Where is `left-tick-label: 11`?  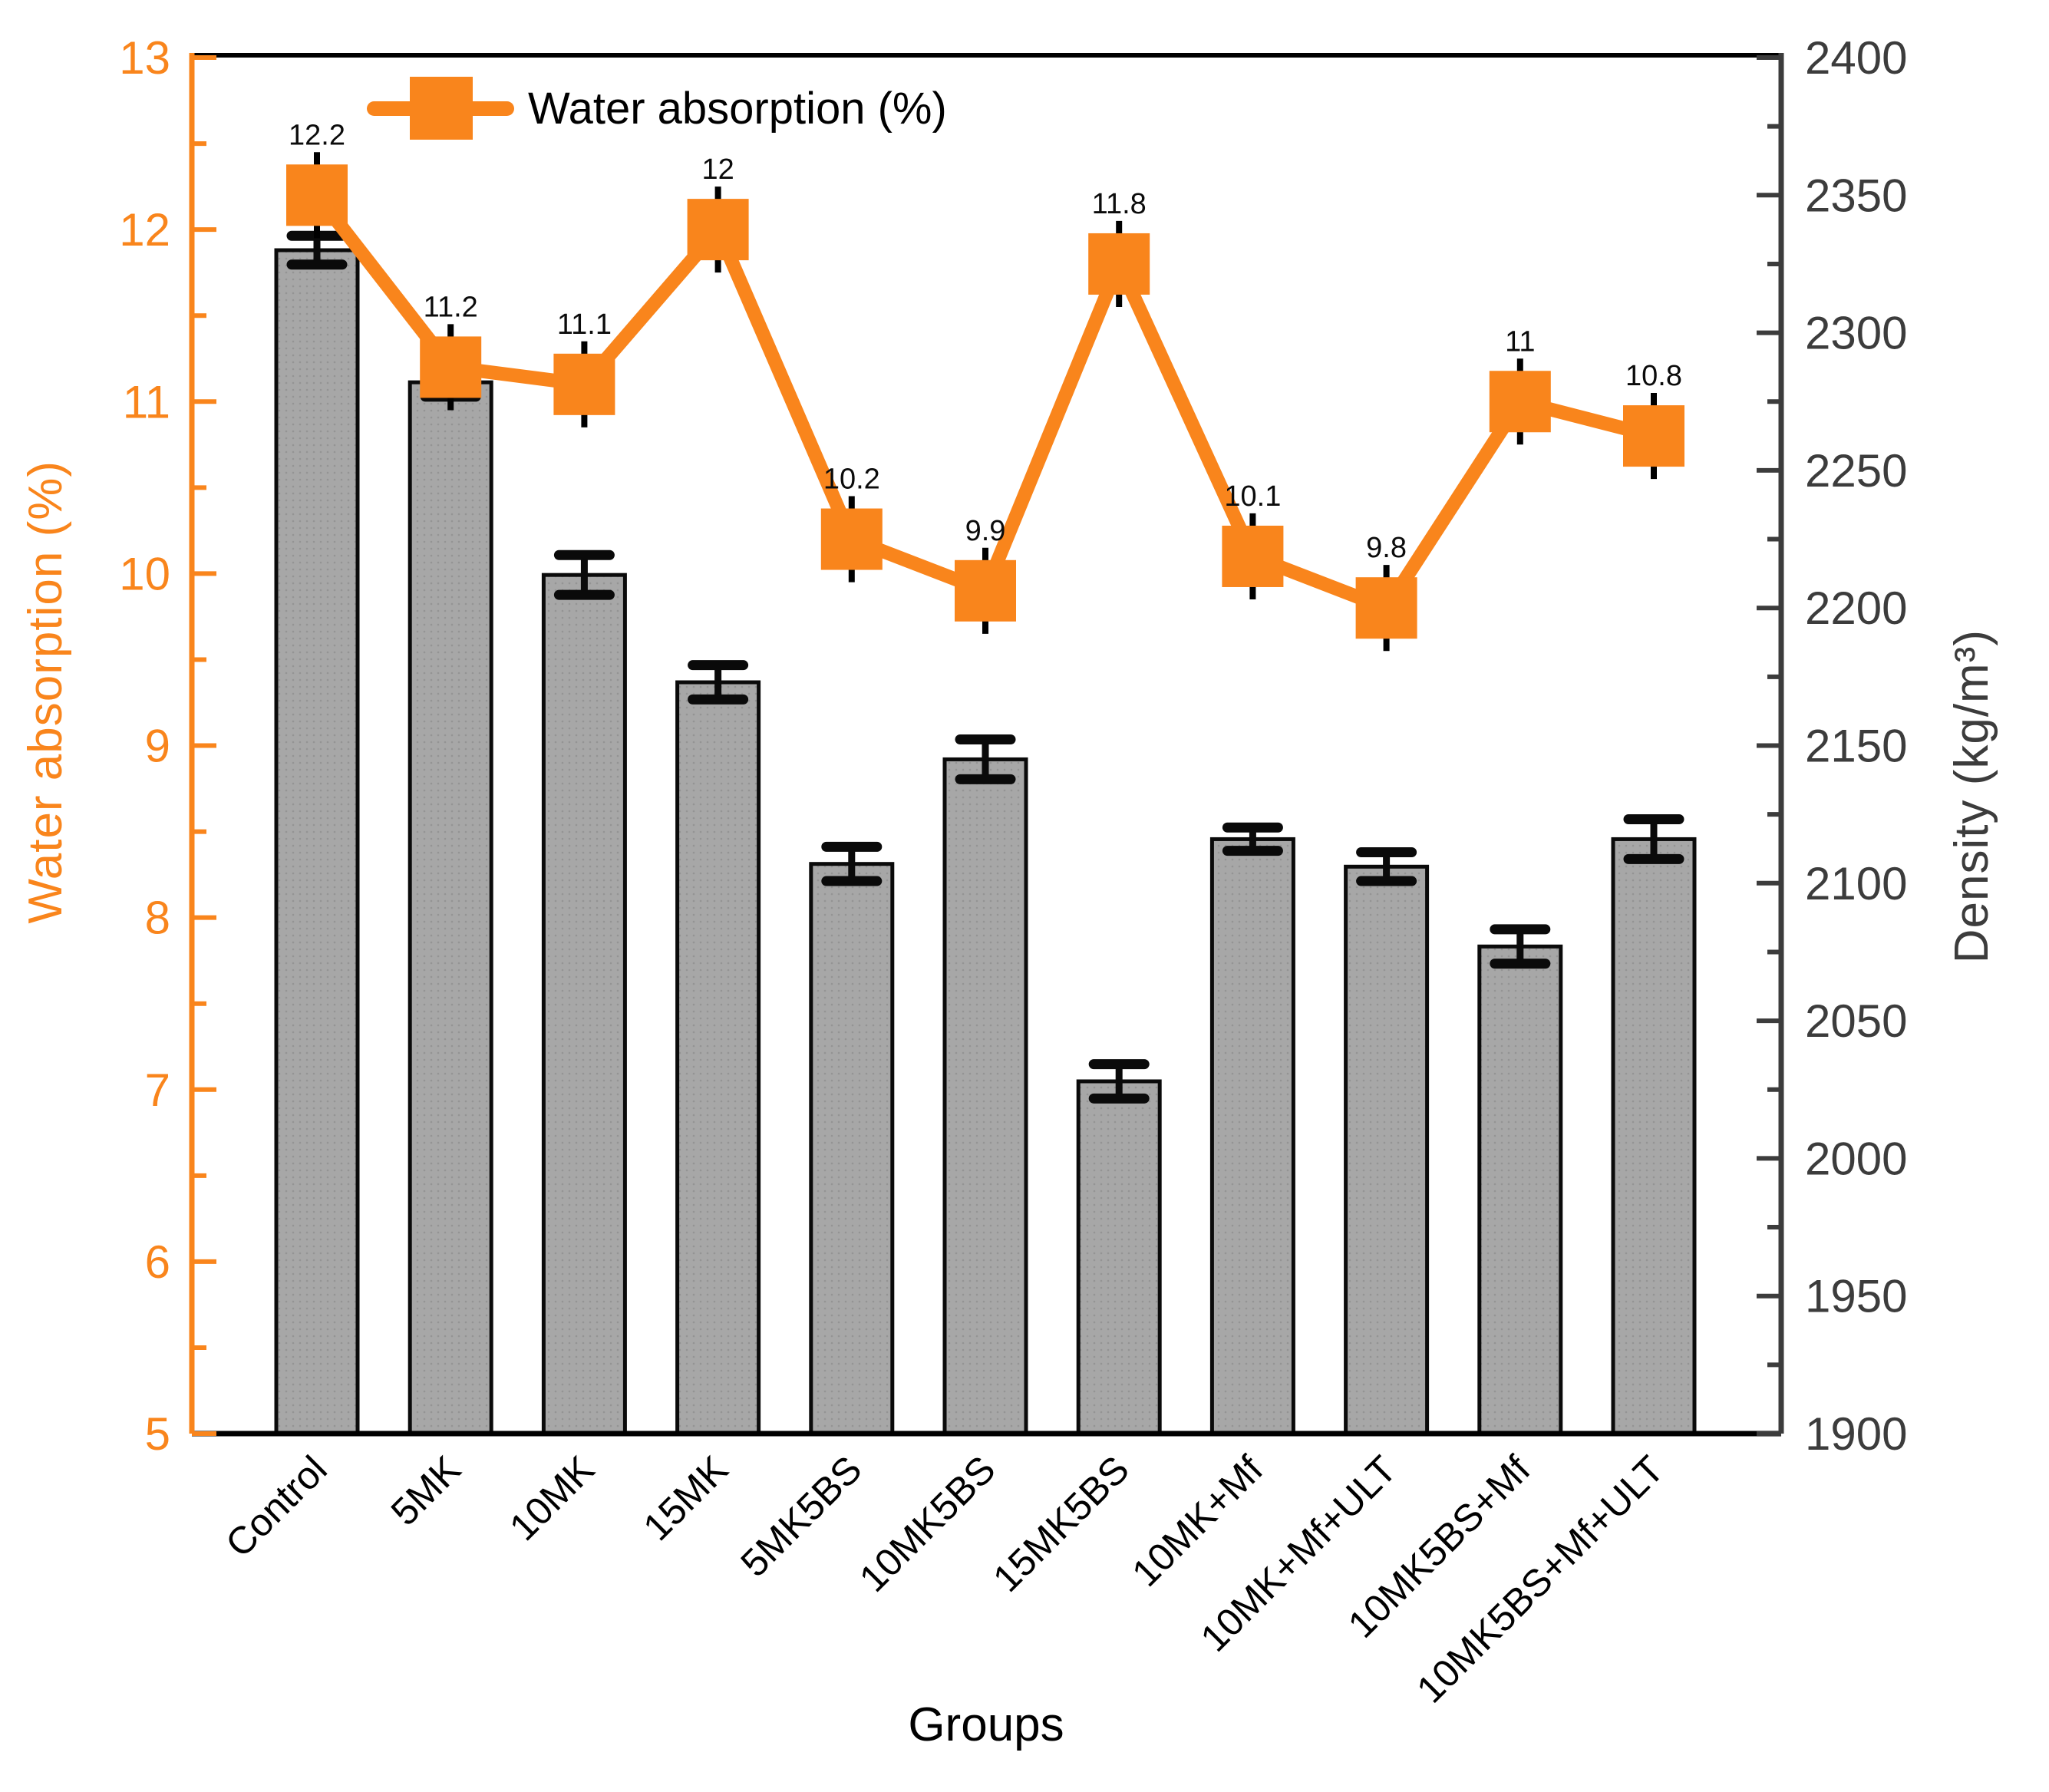 left-tick-label: 11 is located at coordinates (146, 401).